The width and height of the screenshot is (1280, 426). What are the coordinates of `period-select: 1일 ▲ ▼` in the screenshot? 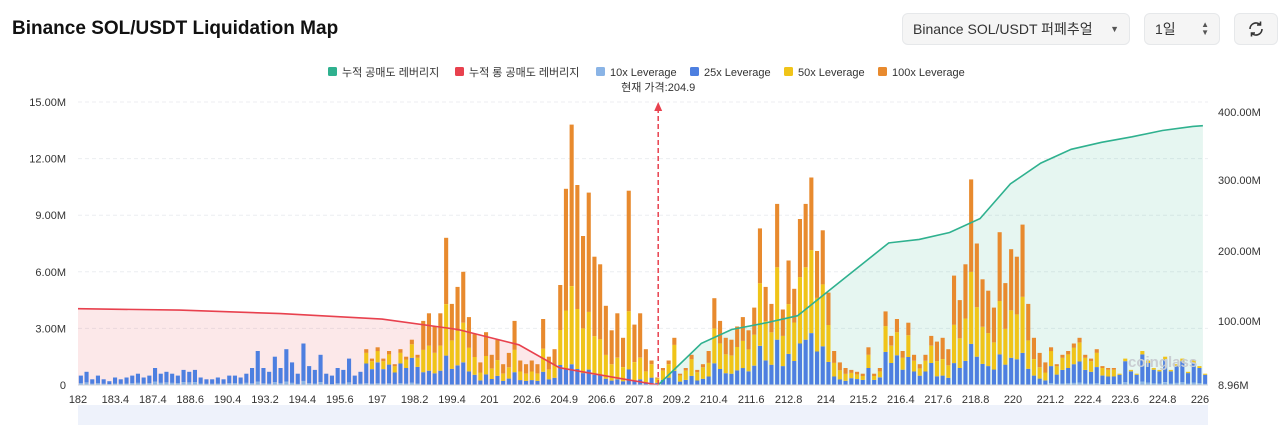 It's located at (1182, 29).